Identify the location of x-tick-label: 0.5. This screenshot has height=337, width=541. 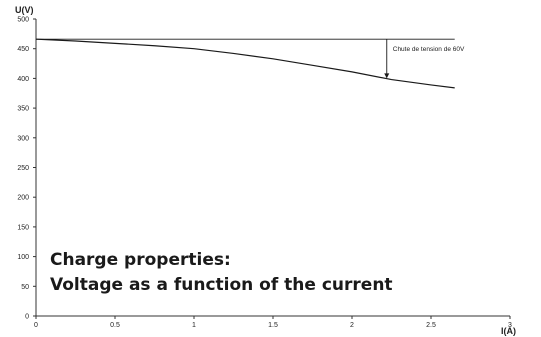
(115, 325).